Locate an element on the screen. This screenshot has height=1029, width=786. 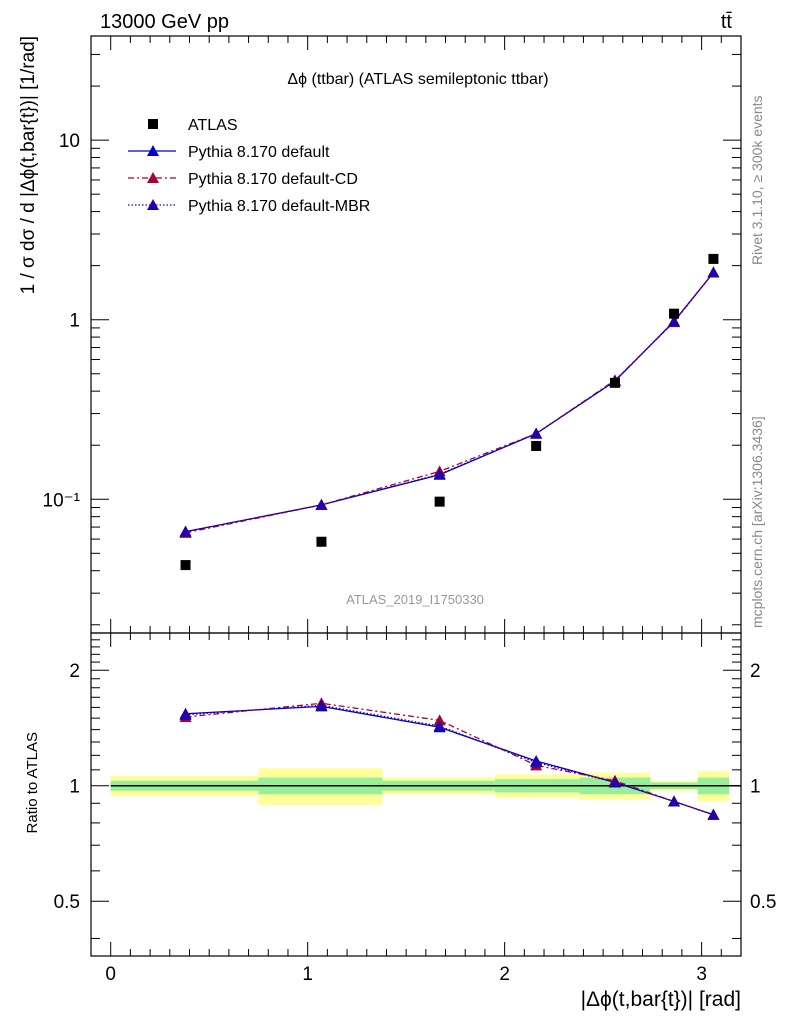
x-tick-label: 0 is located at coordinates (110, 974).